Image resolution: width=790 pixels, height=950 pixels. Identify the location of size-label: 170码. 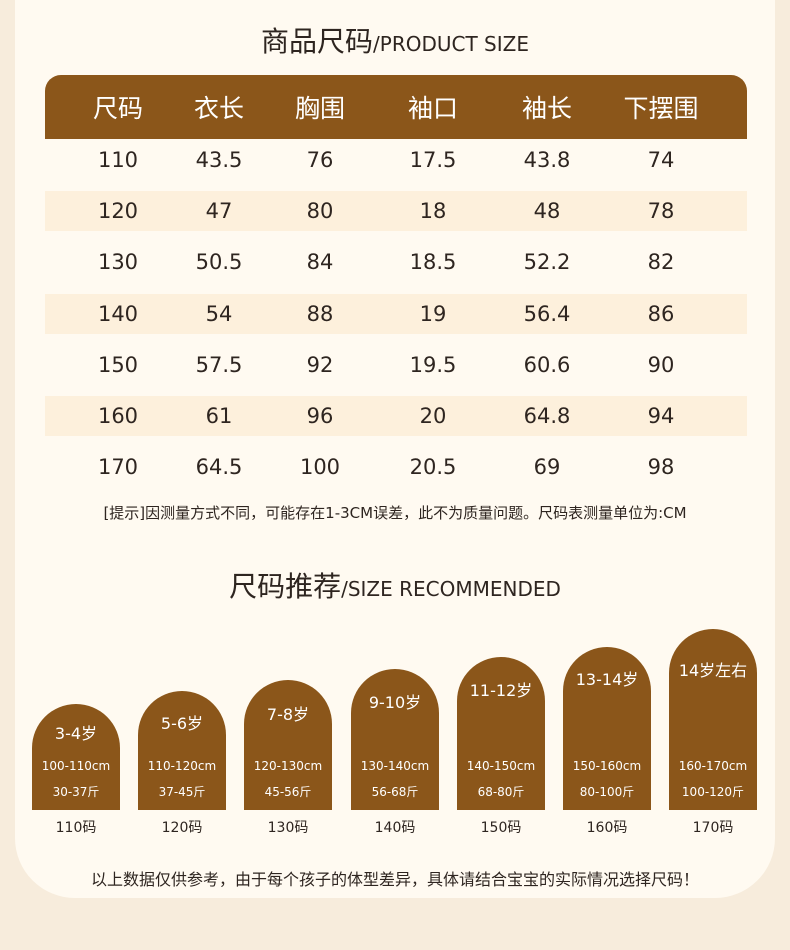
(713, 828).